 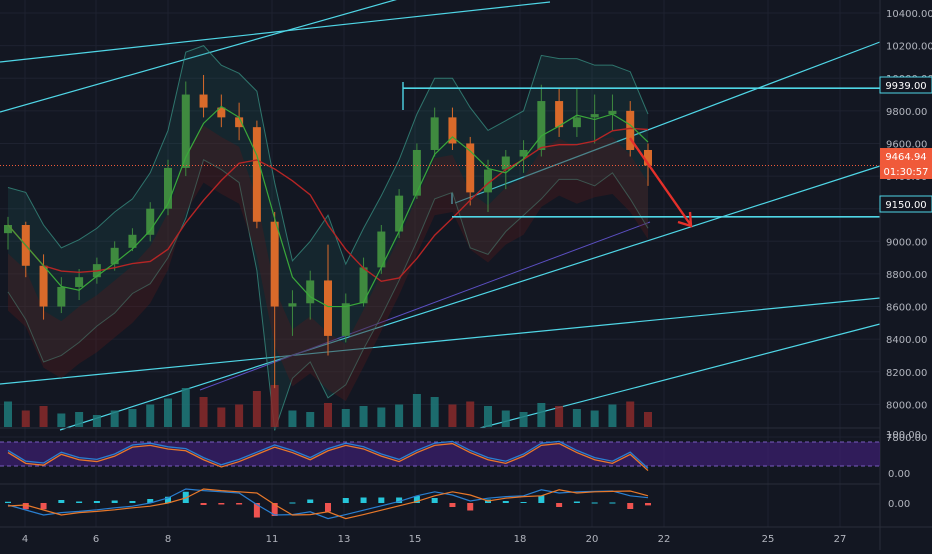 What do you see at coordinates (344, 539) in the screenshot?
I see `time-tick-label: 13` at bounding box center [344, 539].